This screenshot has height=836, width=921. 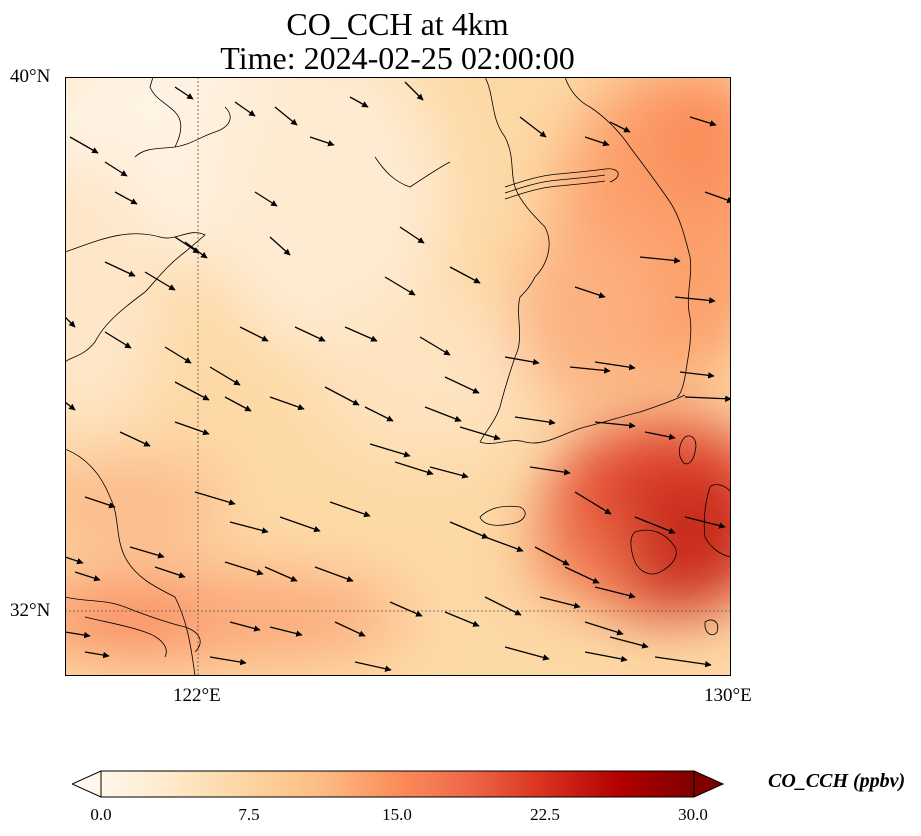 What do you see at coordinates (30, 610) in the screenshot?
I see `lat-label-32n: 32°N` at bounding box center [30, 610].